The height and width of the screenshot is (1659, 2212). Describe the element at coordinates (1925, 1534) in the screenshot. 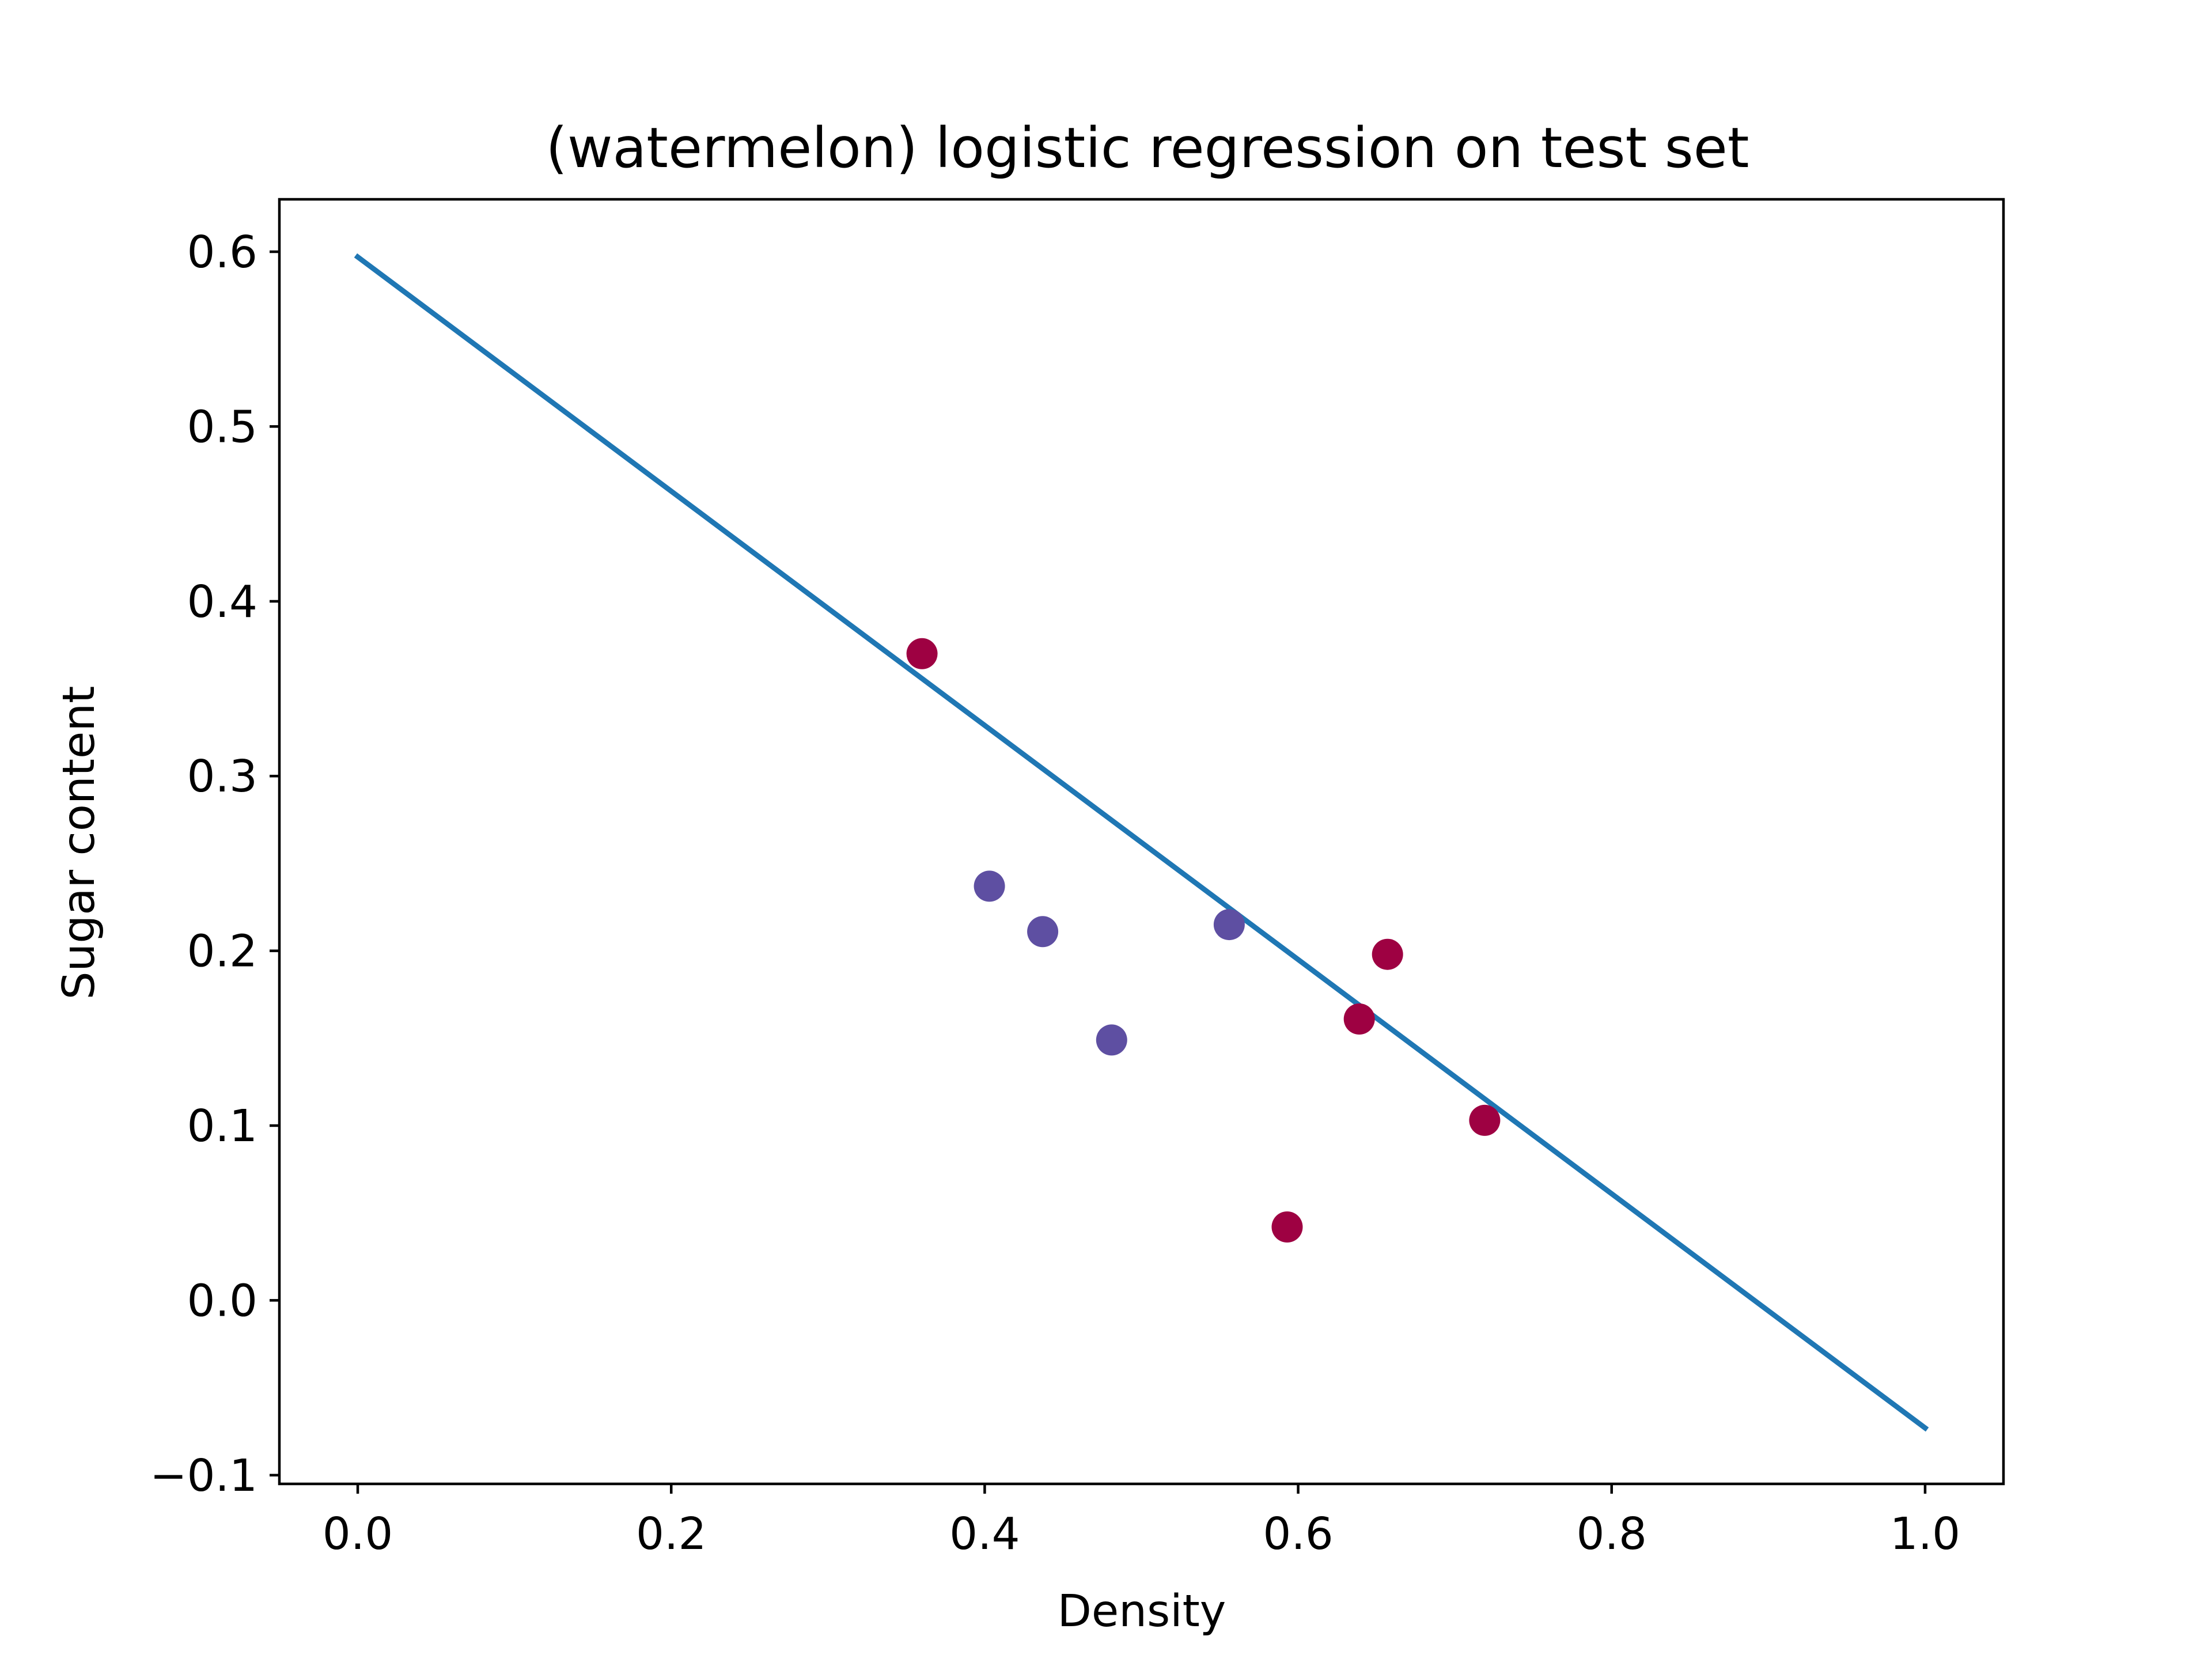

I see `x-tick-label: 1.0` at that location.